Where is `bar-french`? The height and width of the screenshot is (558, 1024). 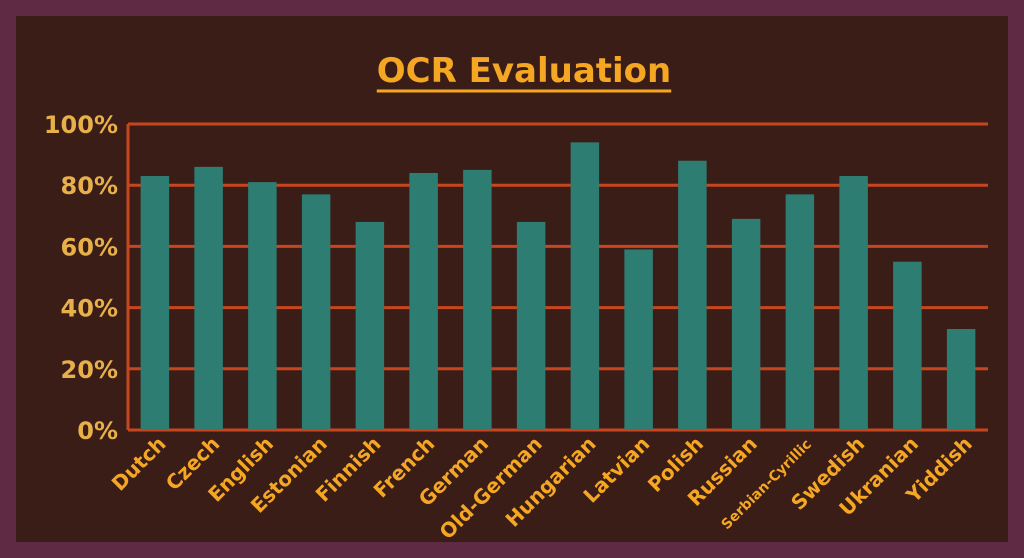
bar-french is located at coordinates (423, 301).